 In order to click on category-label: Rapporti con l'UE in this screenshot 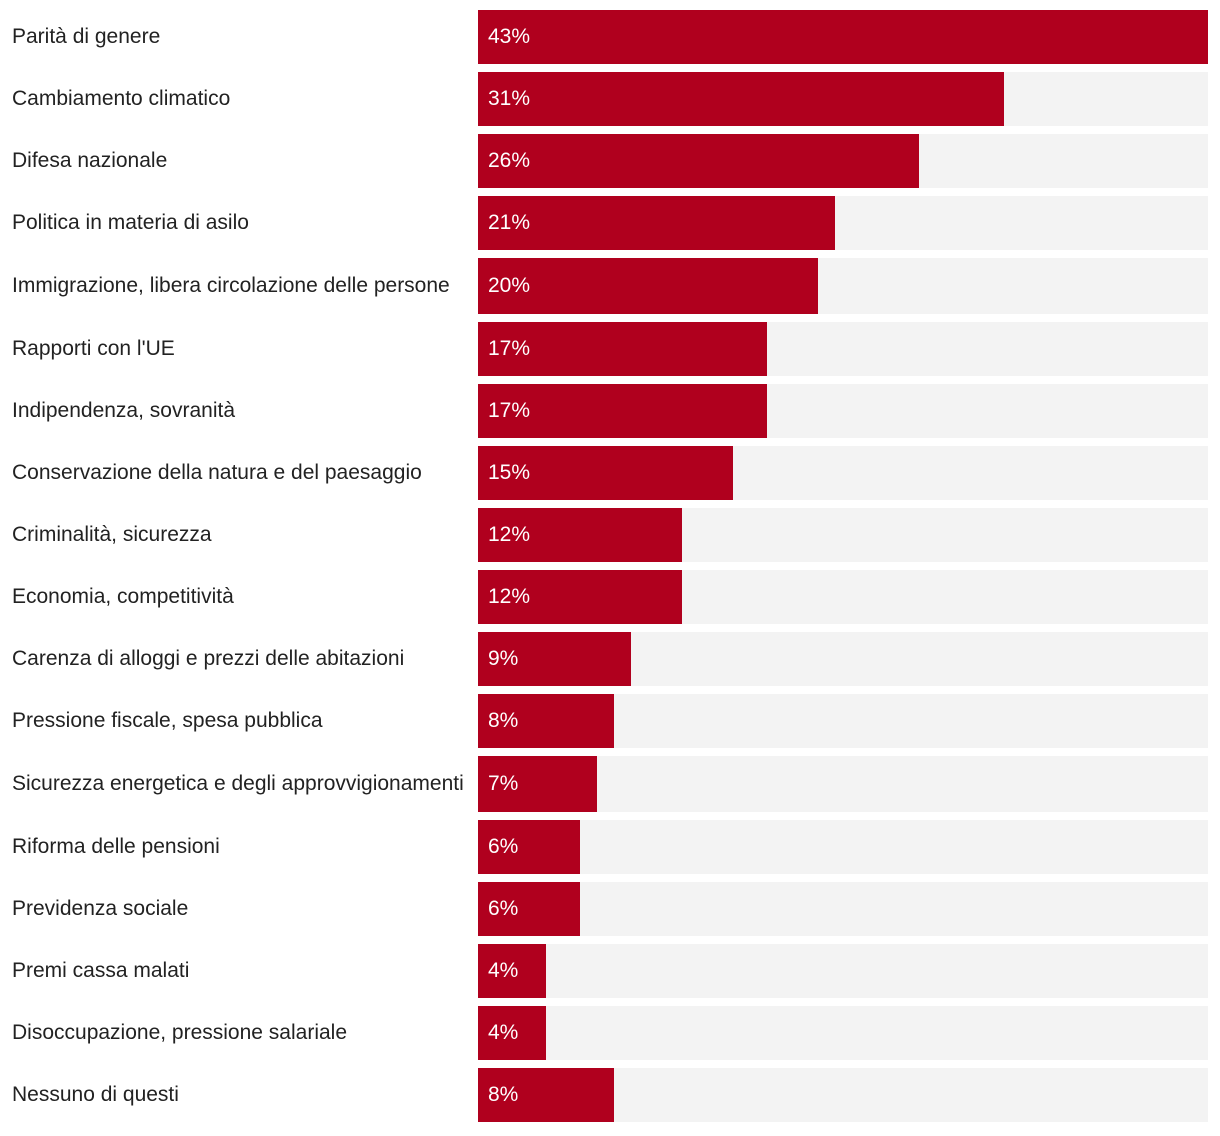, I will do `click(93, 348)`.